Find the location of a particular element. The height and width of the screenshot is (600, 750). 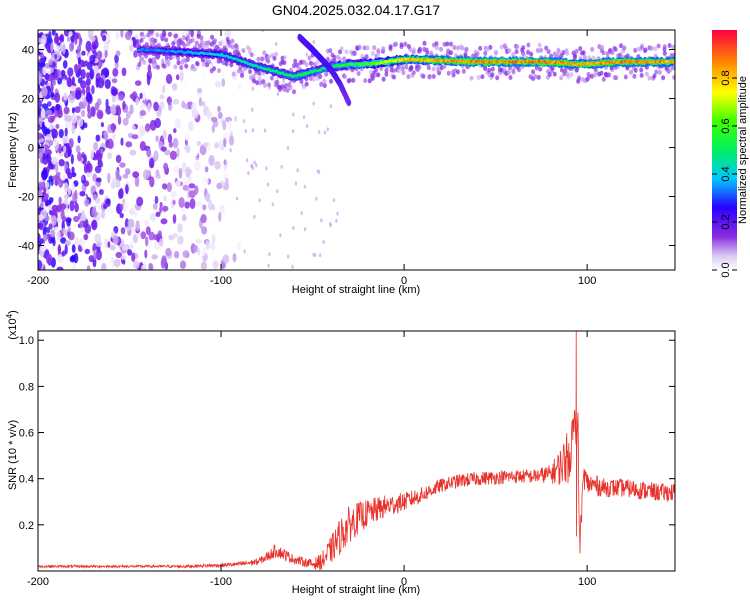

y-tick-label: 20 is located at coordinates (28, 100).